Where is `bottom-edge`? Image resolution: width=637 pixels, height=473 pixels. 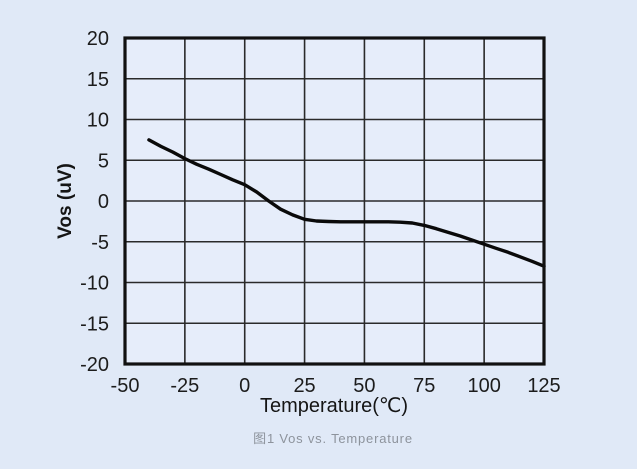
bottom-edge is located at coordinates (318, 471).